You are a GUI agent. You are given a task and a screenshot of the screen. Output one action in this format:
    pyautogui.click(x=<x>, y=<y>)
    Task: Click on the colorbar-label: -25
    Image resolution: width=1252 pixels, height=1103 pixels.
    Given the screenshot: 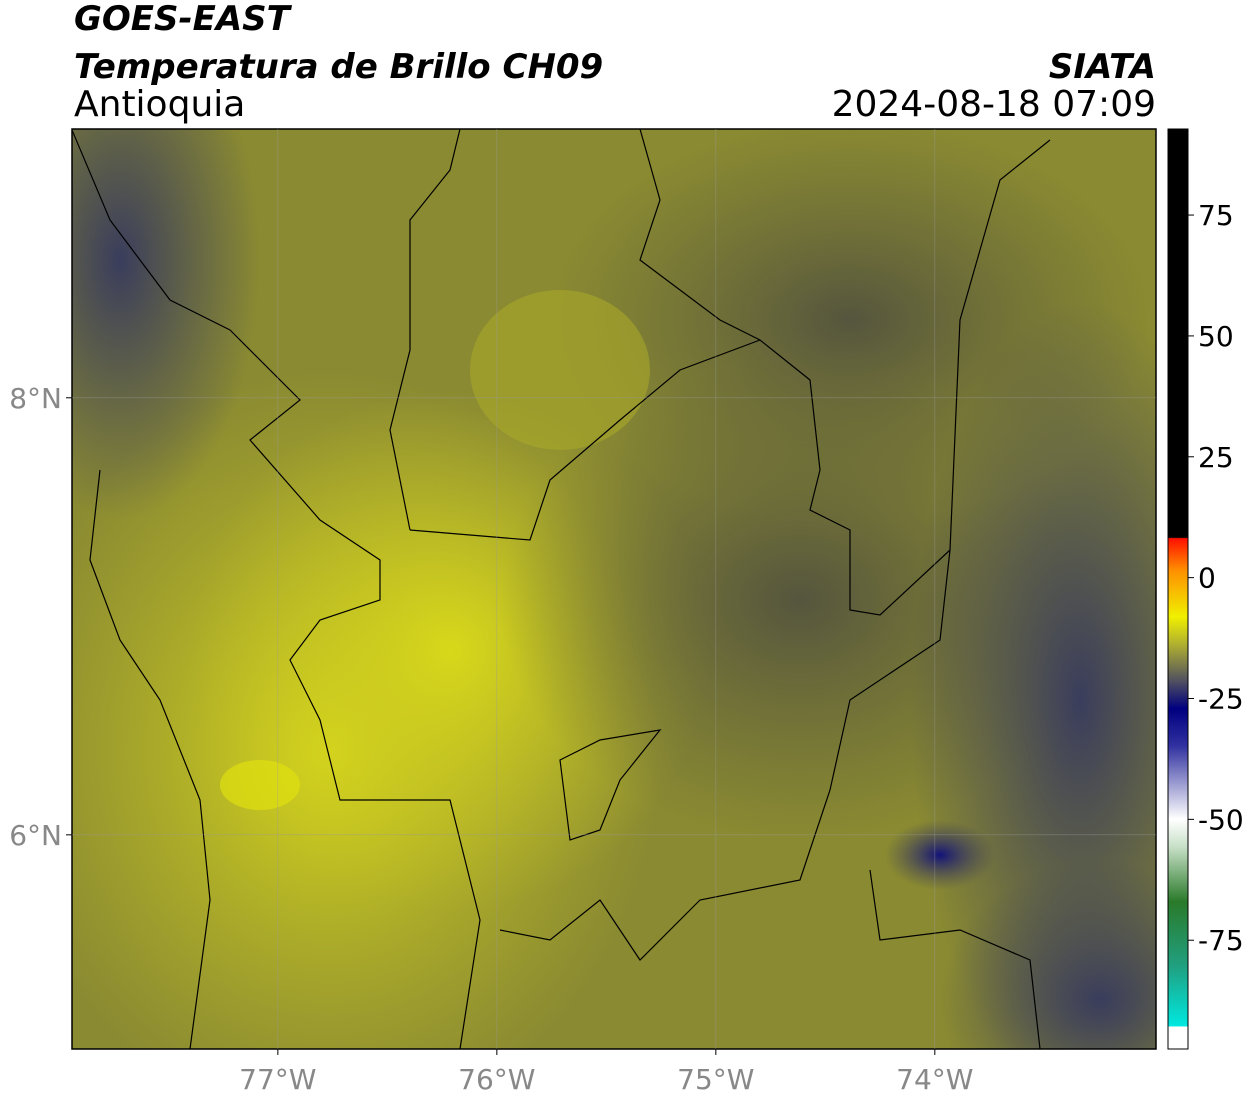 What is the action you would take?
    pyautogui.click(x=1221, y=699)
    